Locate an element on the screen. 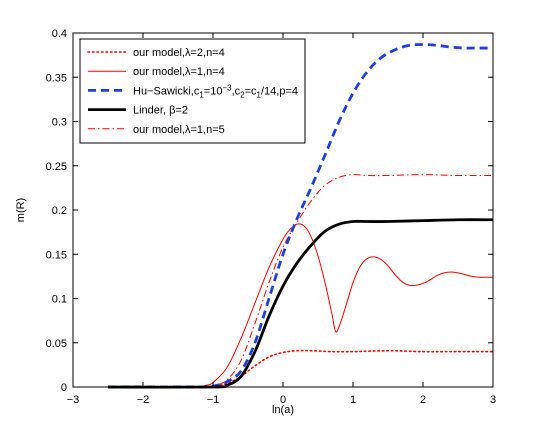 The height and width of the screenshot is (436, 545). y-tick-label: 0.1 is located at coordinates (59, 300).